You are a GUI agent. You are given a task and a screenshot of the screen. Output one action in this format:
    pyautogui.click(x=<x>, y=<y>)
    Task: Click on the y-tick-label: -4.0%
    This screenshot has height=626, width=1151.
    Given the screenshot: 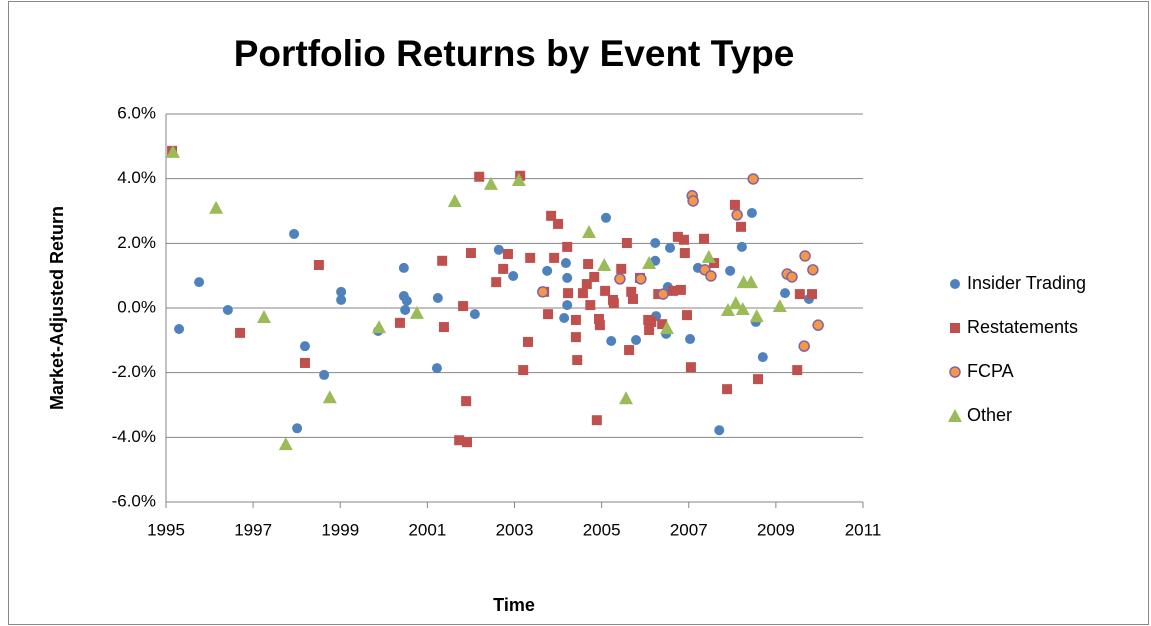 What is the action you would take?
    pyautogui.click(x=134, y=436)
    